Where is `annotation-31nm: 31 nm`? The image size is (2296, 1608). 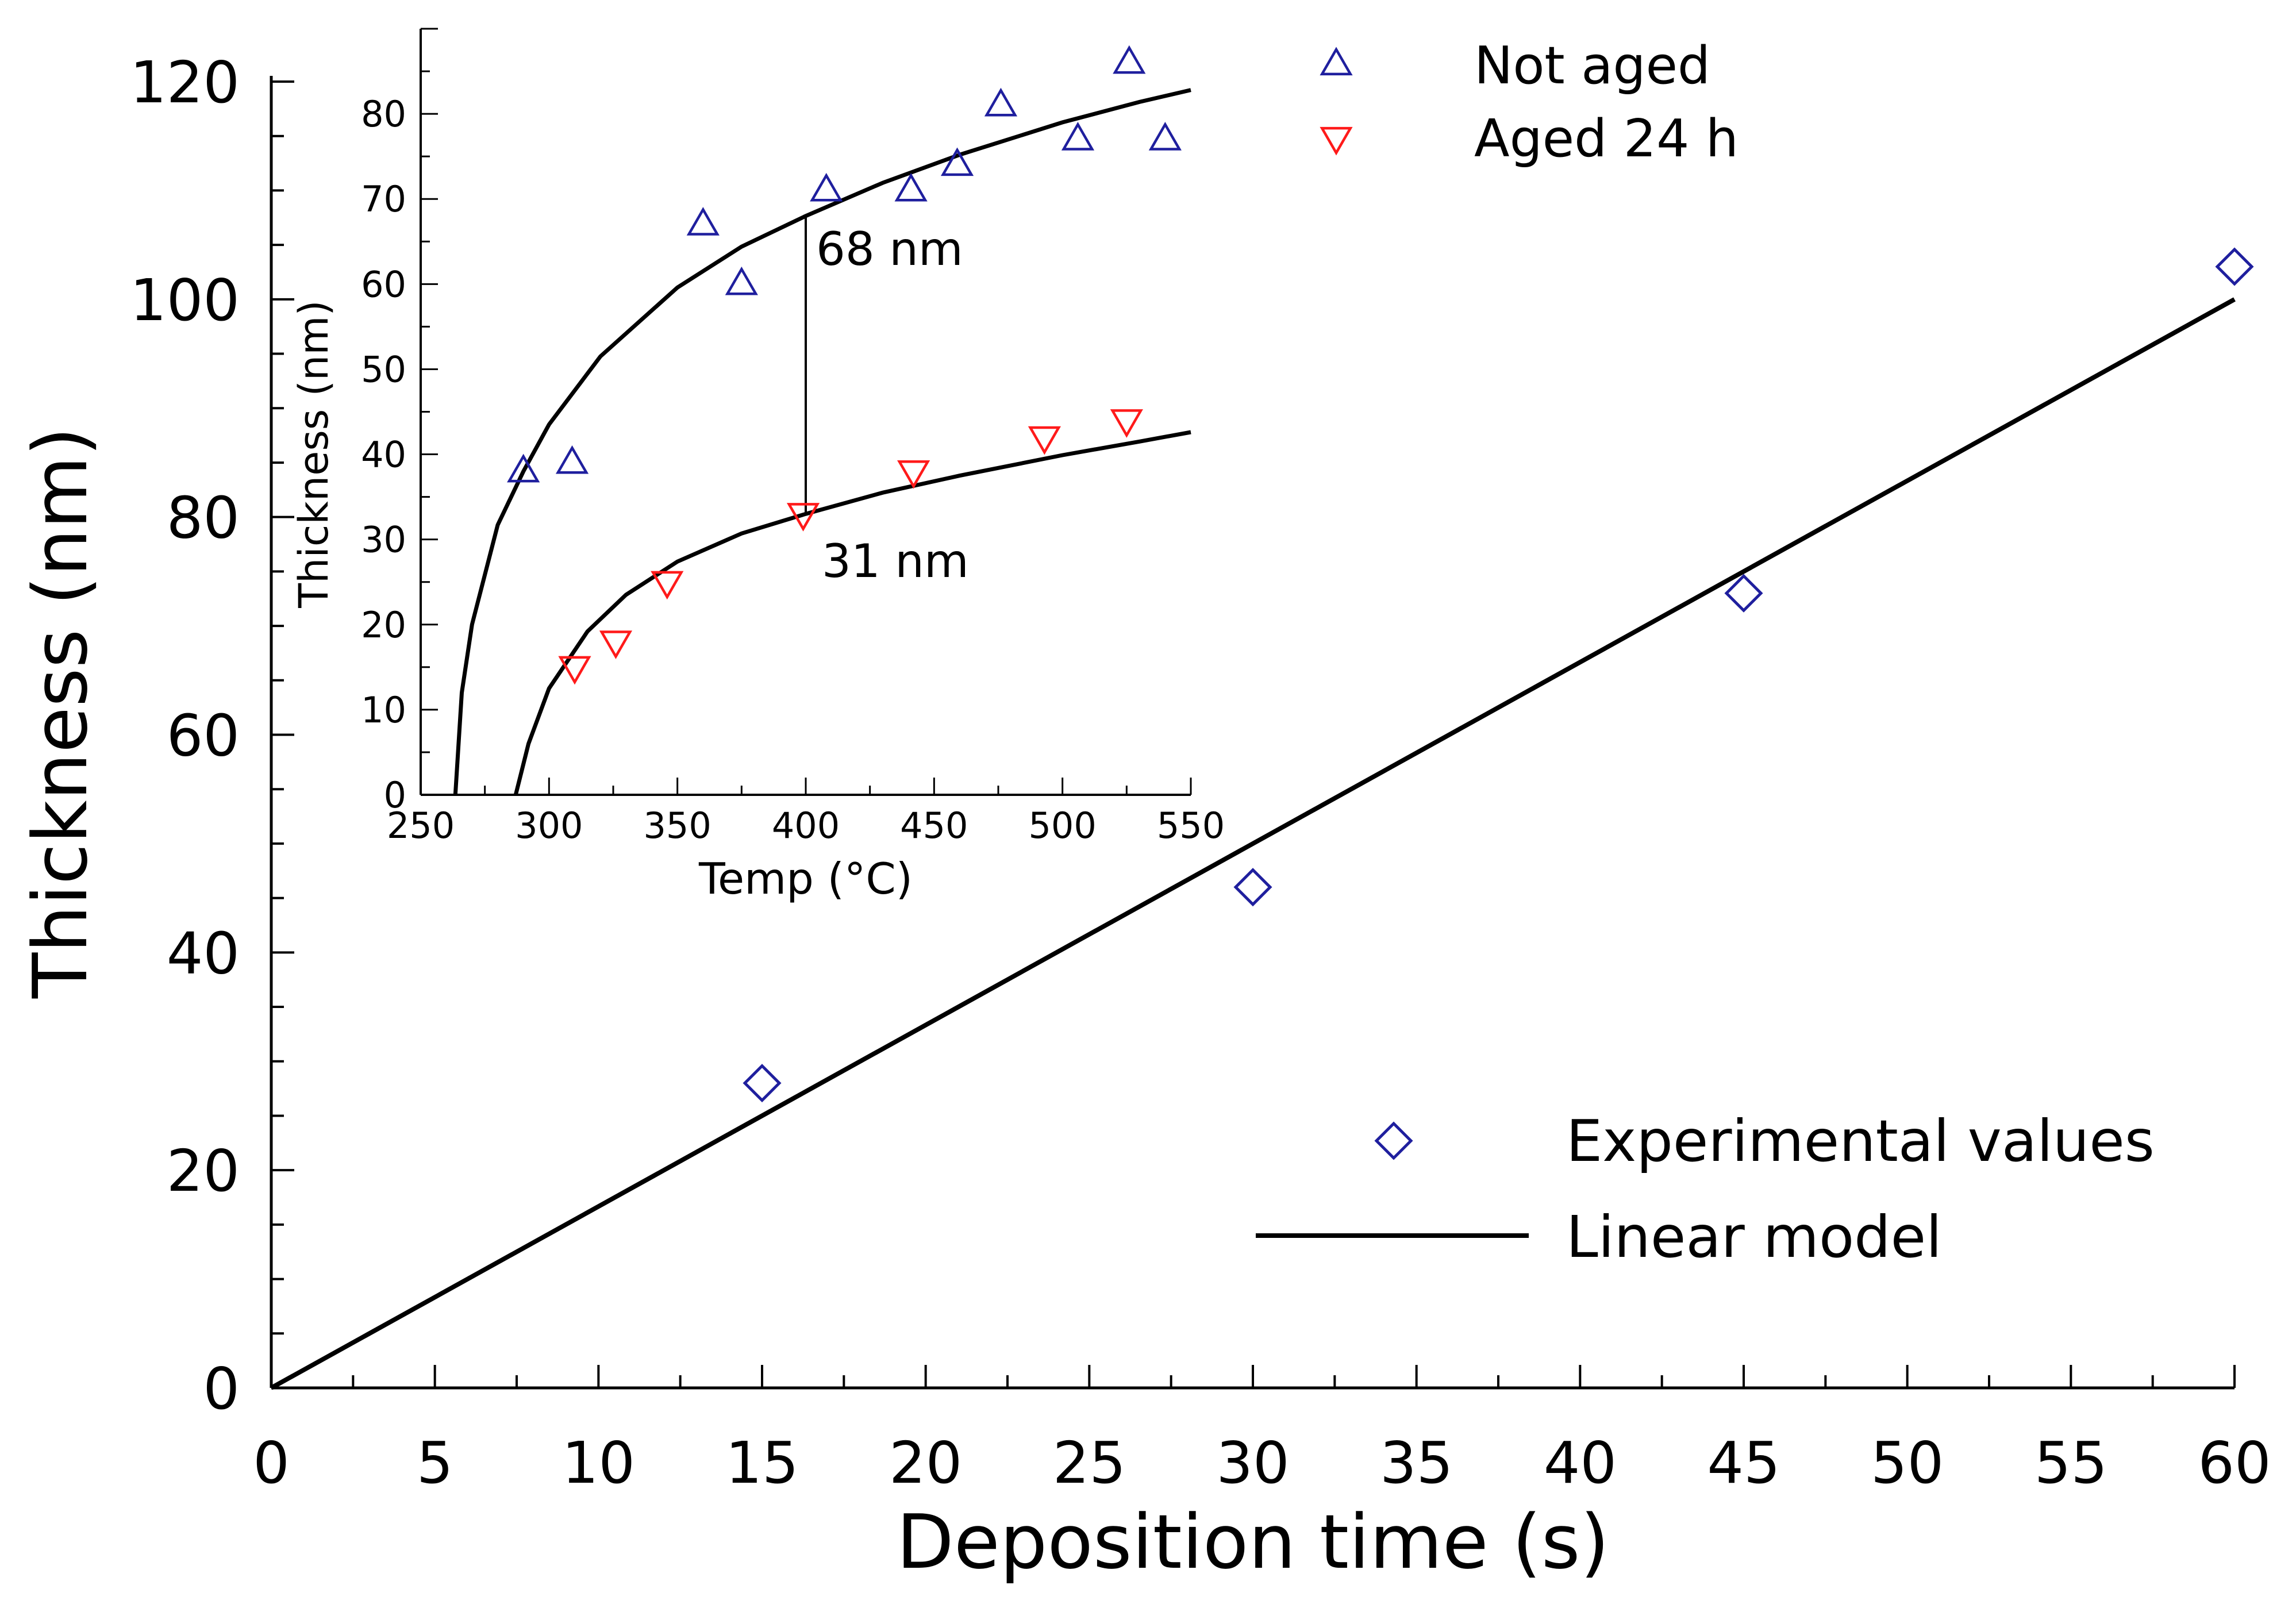
annotation-31nm: 31 nm is located at coordinates (895, 561).